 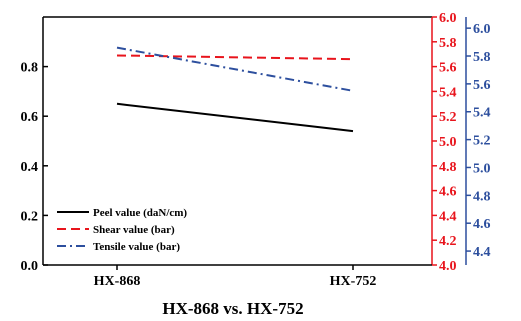 What do you see at coordinates (448, 266) in the screenshot?
I see `right-axis-shear-tick-label: 4.0` at bounding box center [448, 266].